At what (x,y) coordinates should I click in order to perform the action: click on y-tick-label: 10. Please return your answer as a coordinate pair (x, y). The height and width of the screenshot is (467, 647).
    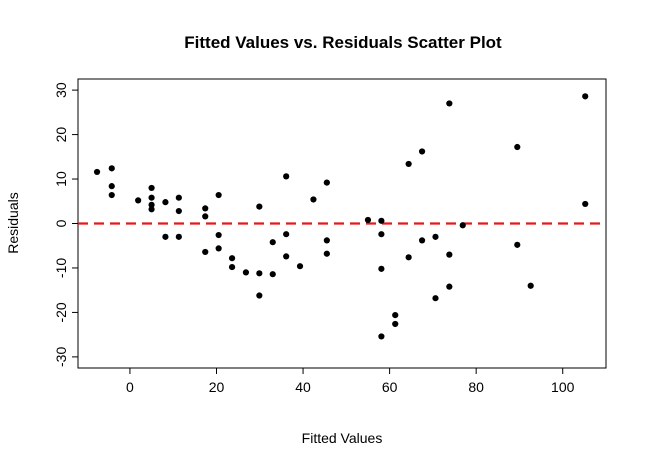
    Looking at the image, I should click on (61, 179).